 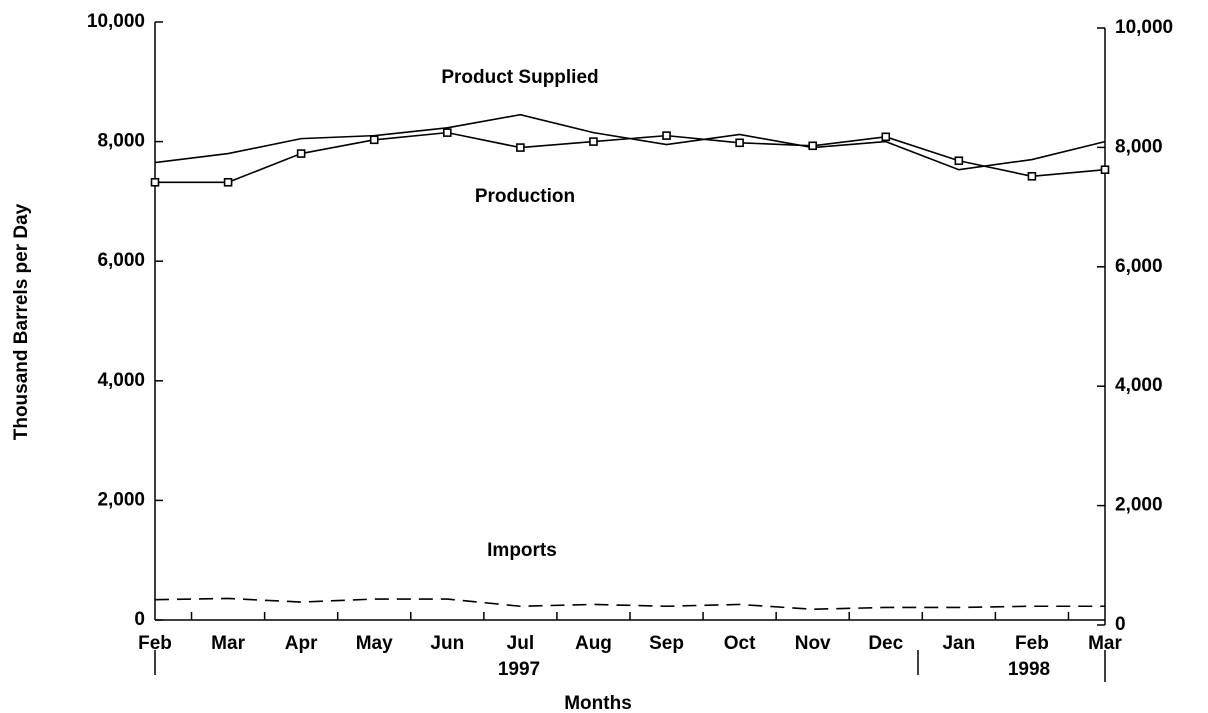 What do you see at coordinates (740, 643) in the screenshot?
I see `x-tick-label: Oct` at bounding box center [740, 643].